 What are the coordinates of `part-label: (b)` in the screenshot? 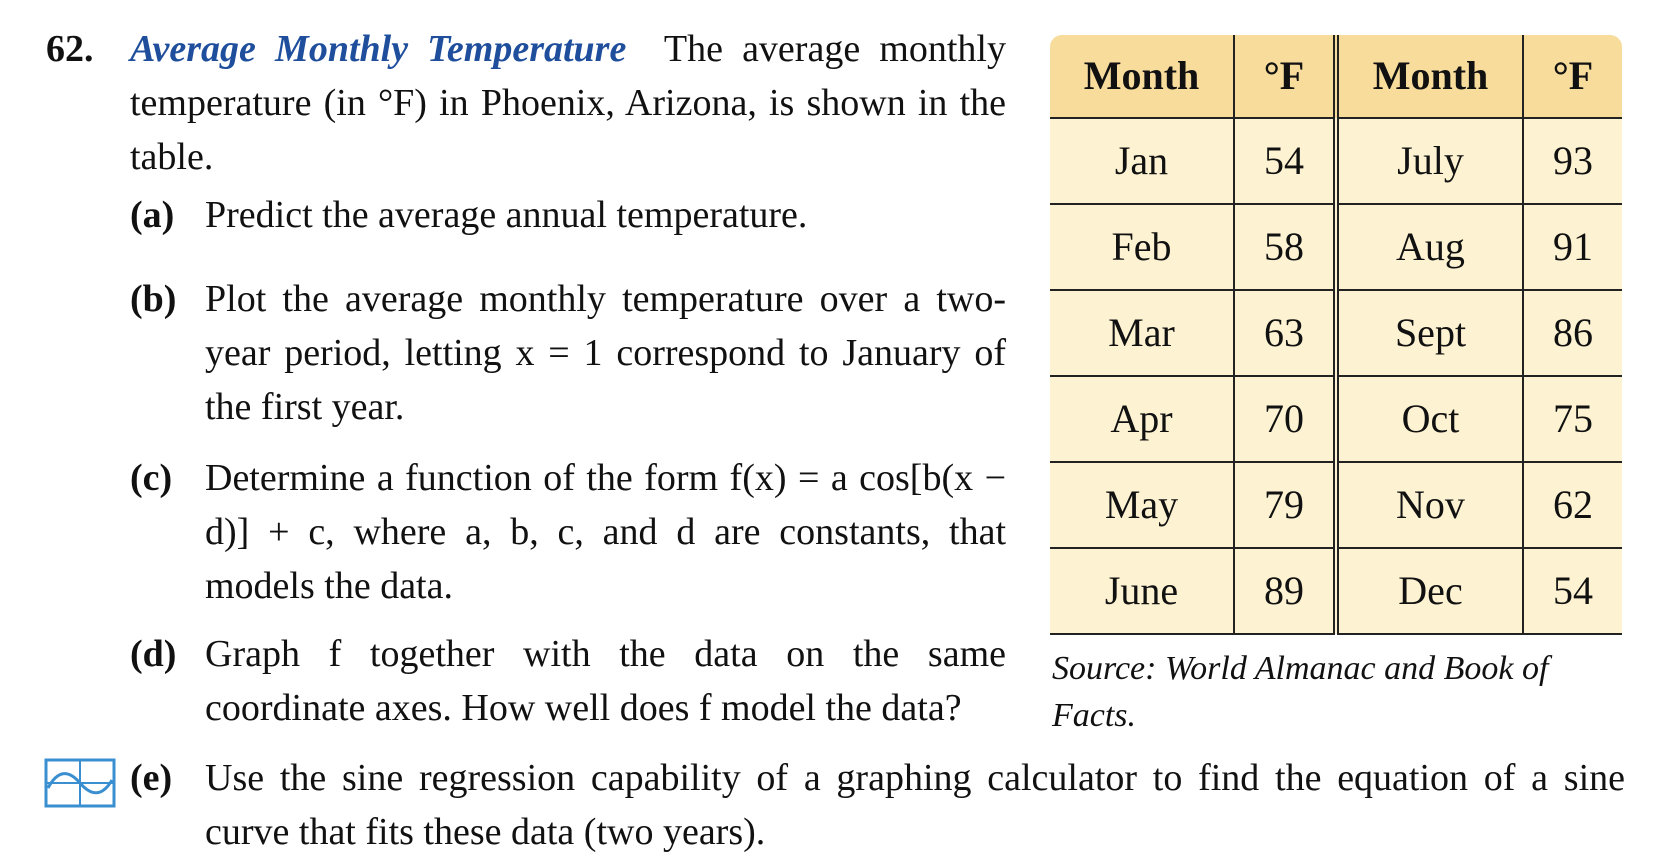 It's located at (153, 299).